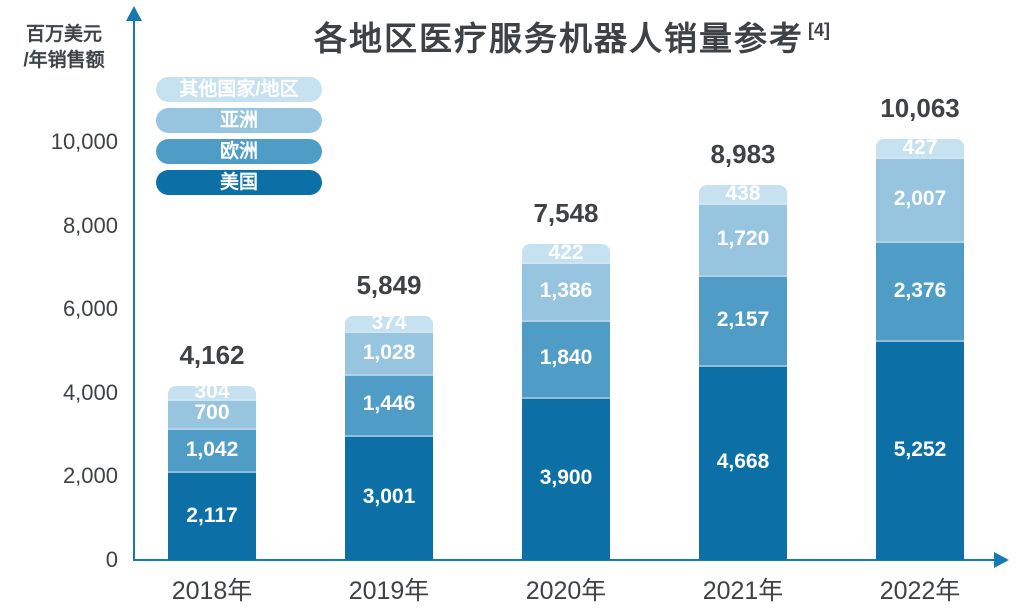 The height and width of the screenshot is (615, 1028). I want to click on bar-segment-other-regions: 438, so click(743, 193).